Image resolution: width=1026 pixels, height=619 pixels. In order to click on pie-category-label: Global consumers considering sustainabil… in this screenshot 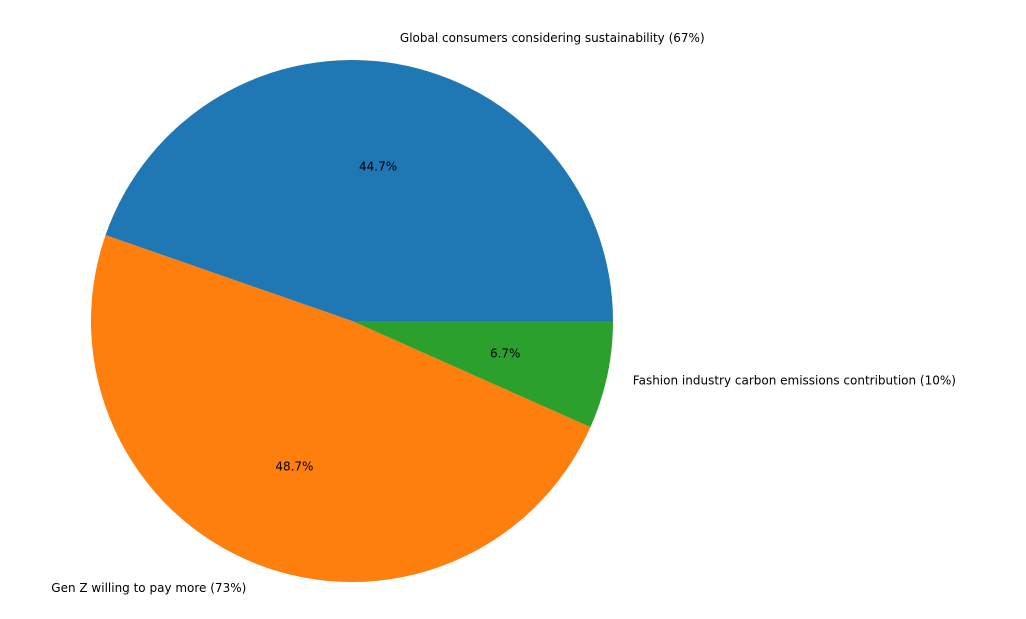, I will do `click(552, 38)`.